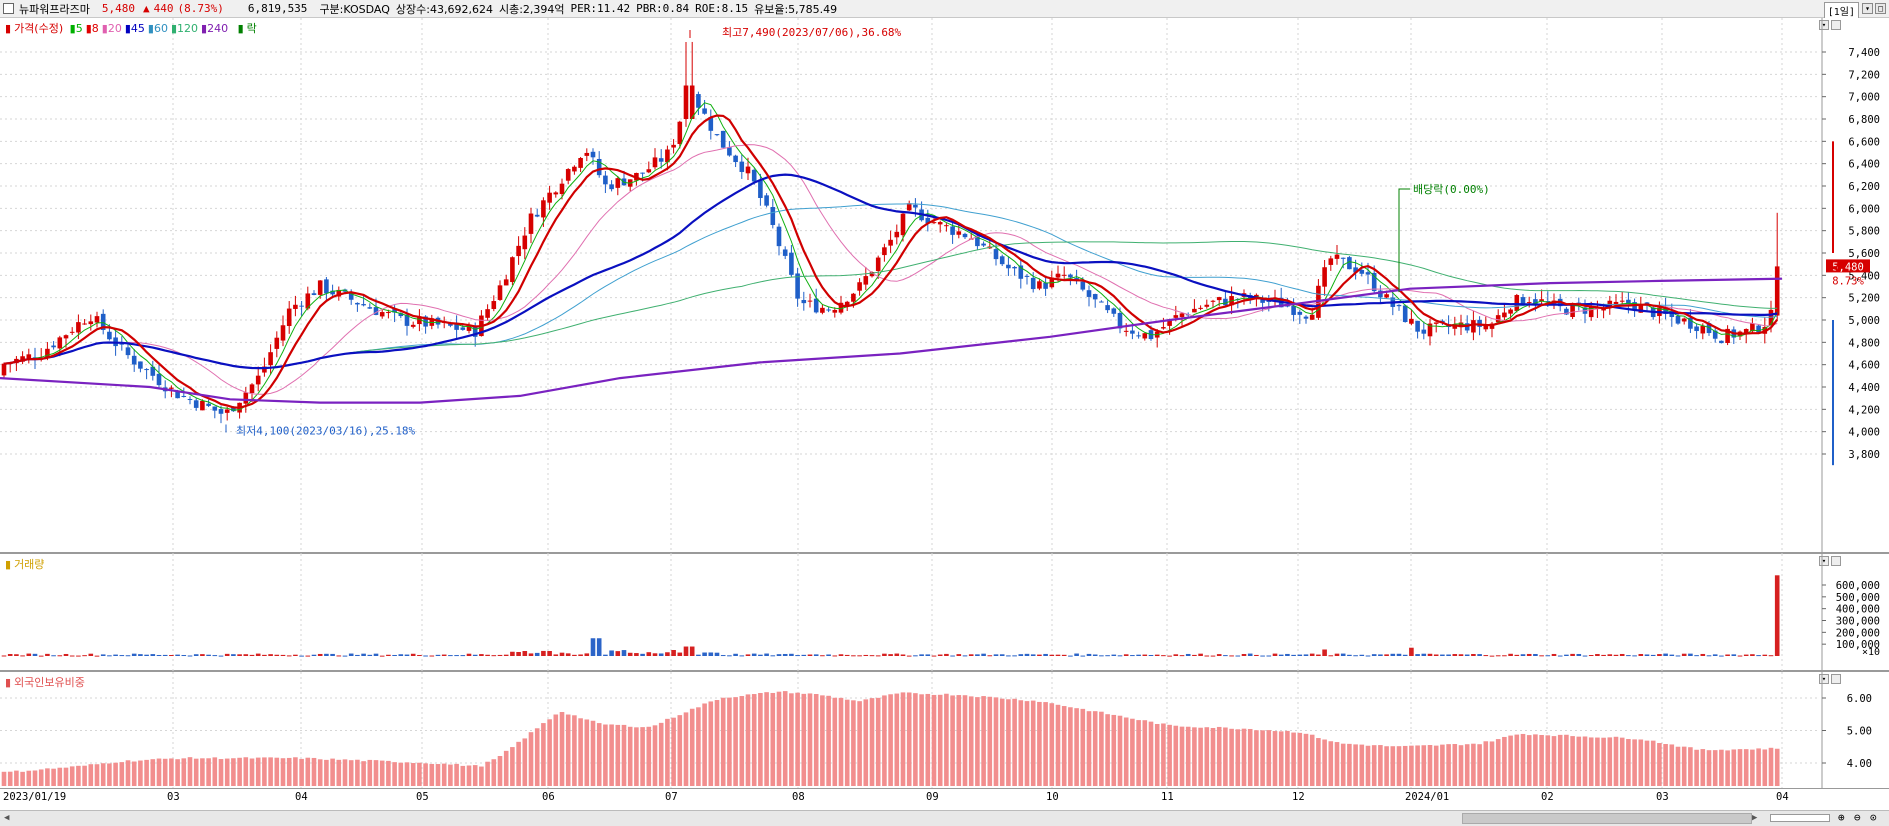 This screenshot has height=826, width=1889. I want to click on pane-minimize-button: ▾, so click(1824, 25).